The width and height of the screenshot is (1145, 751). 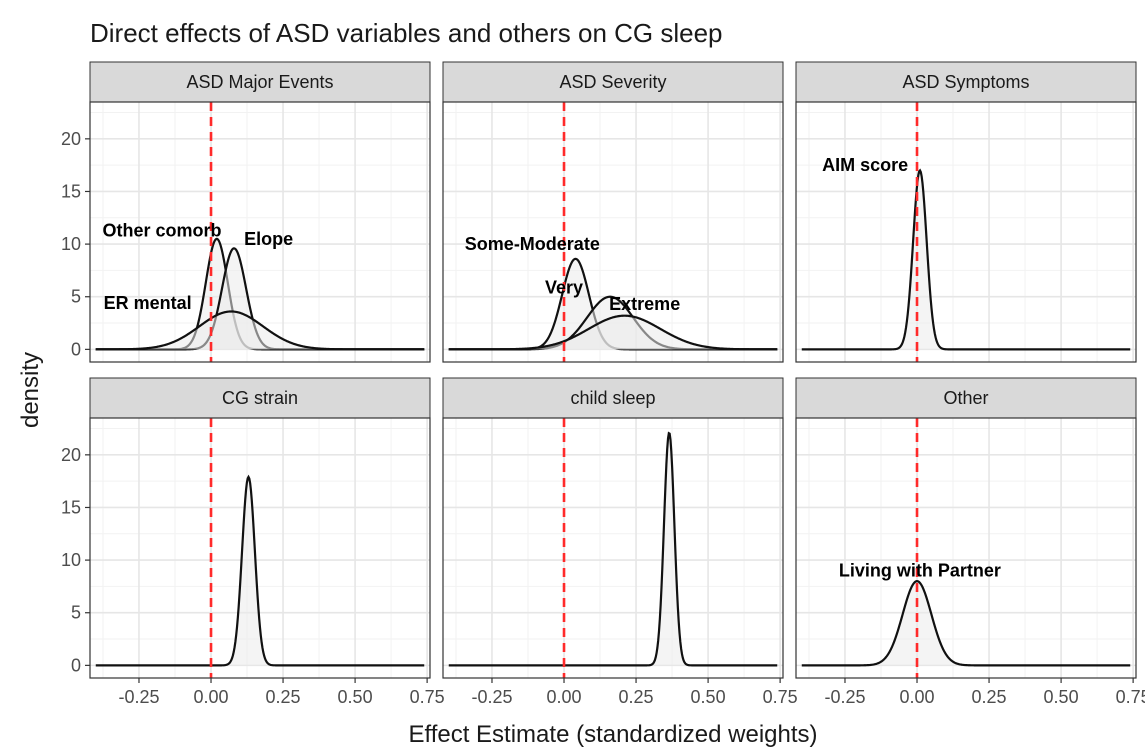 What do you see at coordinates (268, 239) in the screenshot?
I see `series-label: Elope` at bounding box center [268, 239].